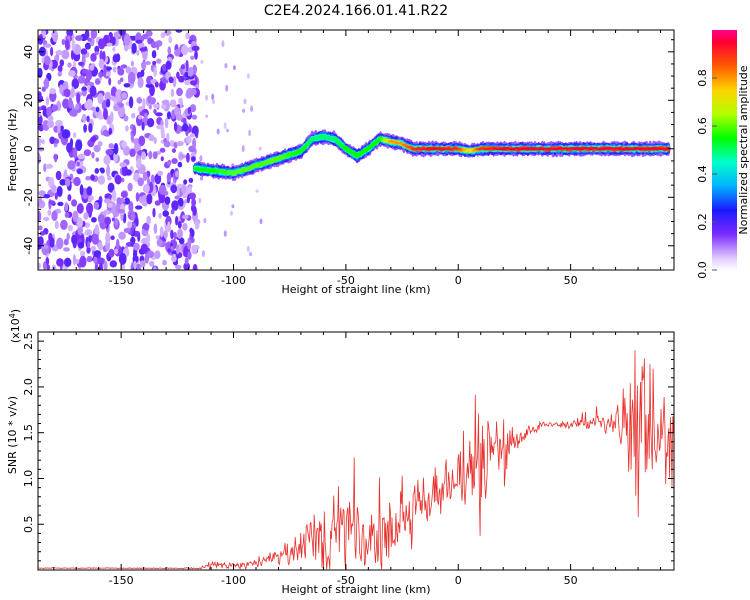 This screenshot has height=600, width=750. I want to click on colorbar-tick-label: 0.6, so click(702, 126).